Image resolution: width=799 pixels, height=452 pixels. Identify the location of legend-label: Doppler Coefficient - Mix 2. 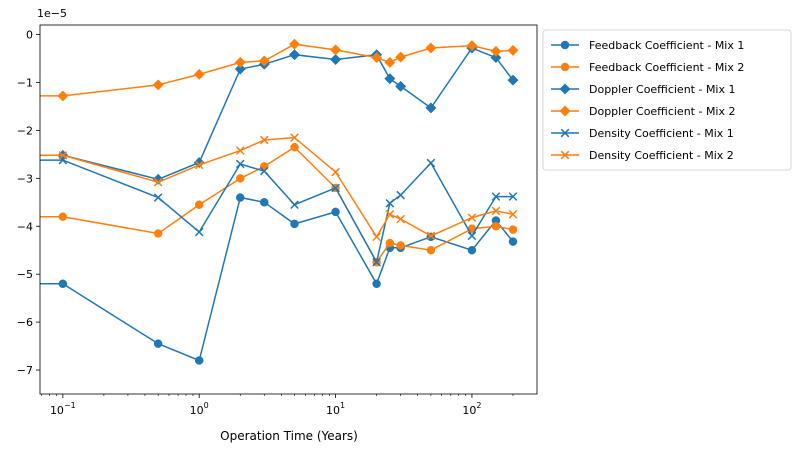
(662, 111).